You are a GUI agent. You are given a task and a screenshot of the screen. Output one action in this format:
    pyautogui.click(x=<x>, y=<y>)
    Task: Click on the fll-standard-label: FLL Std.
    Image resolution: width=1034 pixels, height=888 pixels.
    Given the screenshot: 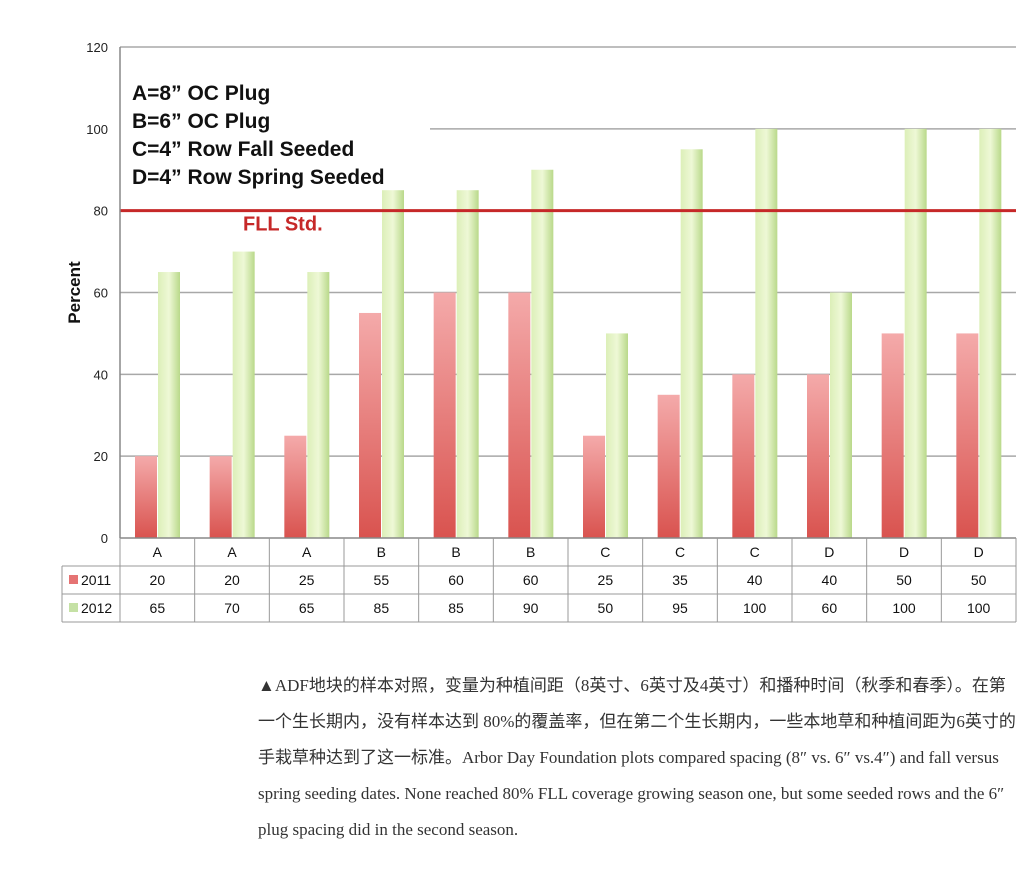 What is the action you would take?
    pyautogui.click(x=283, y=225)
    